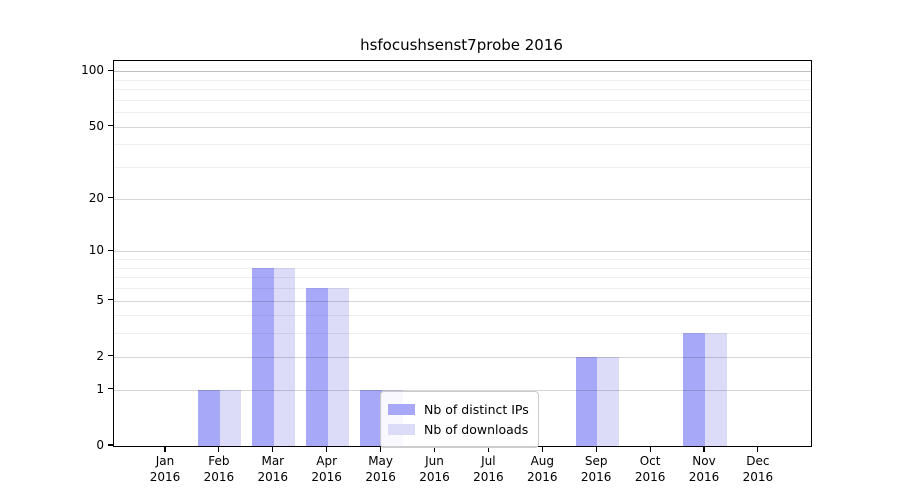  Describe the element at coordinates (165, 469) in the screenshot. I see `x-tick-label: Jan 2016` at that location.